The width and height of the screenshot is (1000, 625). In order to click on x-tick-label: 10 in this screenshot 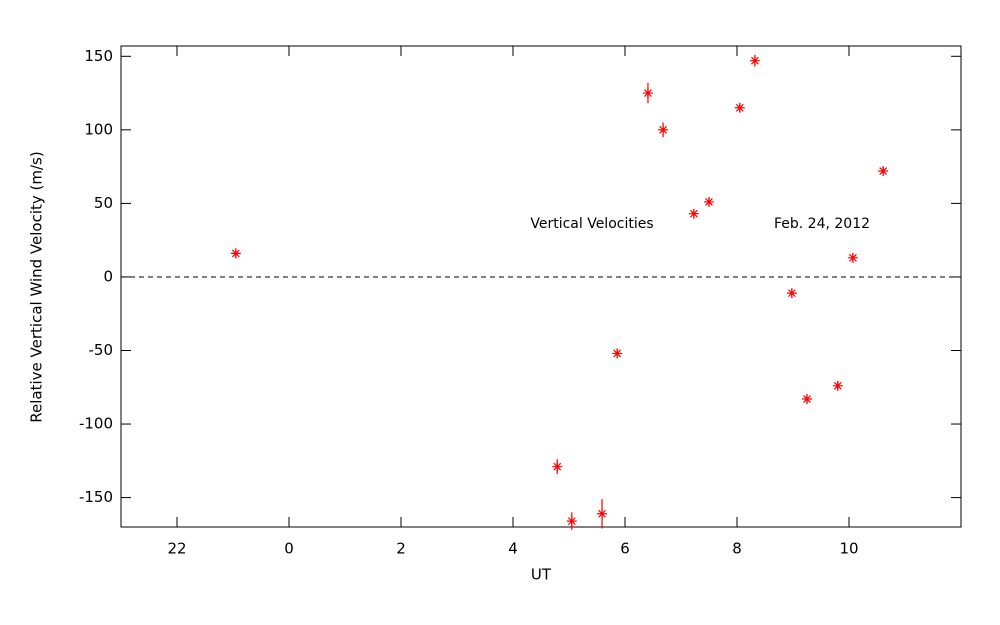, I will do `click(848, 549)`.